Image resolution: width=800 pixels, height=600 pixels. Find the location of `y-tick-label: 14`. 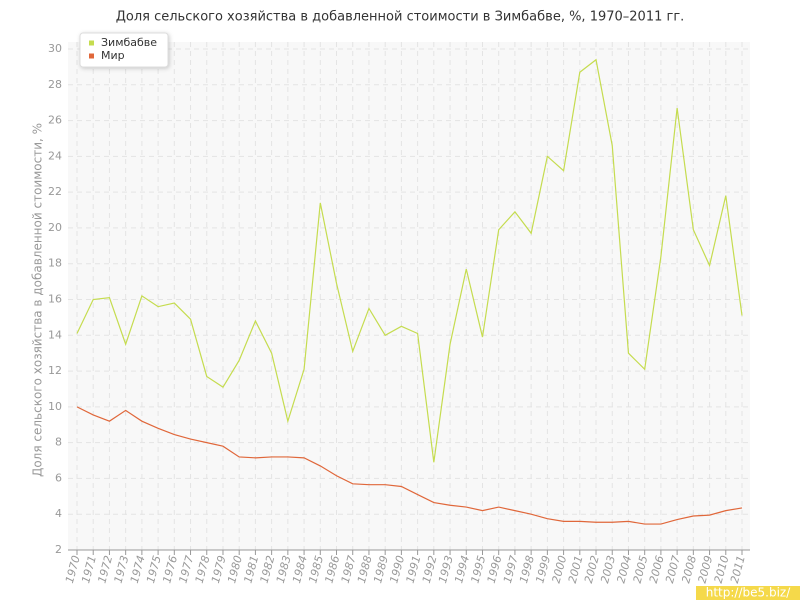

y-tick-label: 14 is located at coordinates (55, 334).